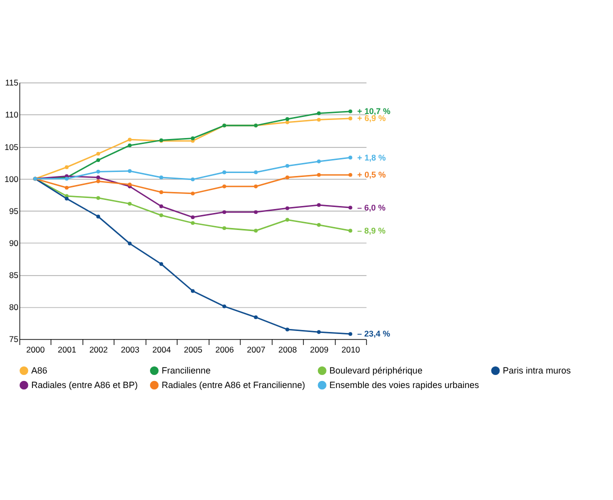 The height and width of the screenshot is (500, 613). Describe the element at coordinates (374, 333) in the screenshot. I see `annotation: – 23,4 %` at that location.